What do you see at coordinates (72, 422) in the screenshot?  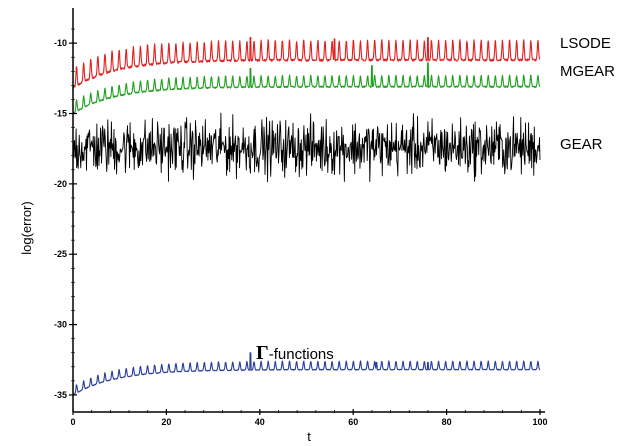 I see `x-tick-label: 0` at bounding box center [72, 422].